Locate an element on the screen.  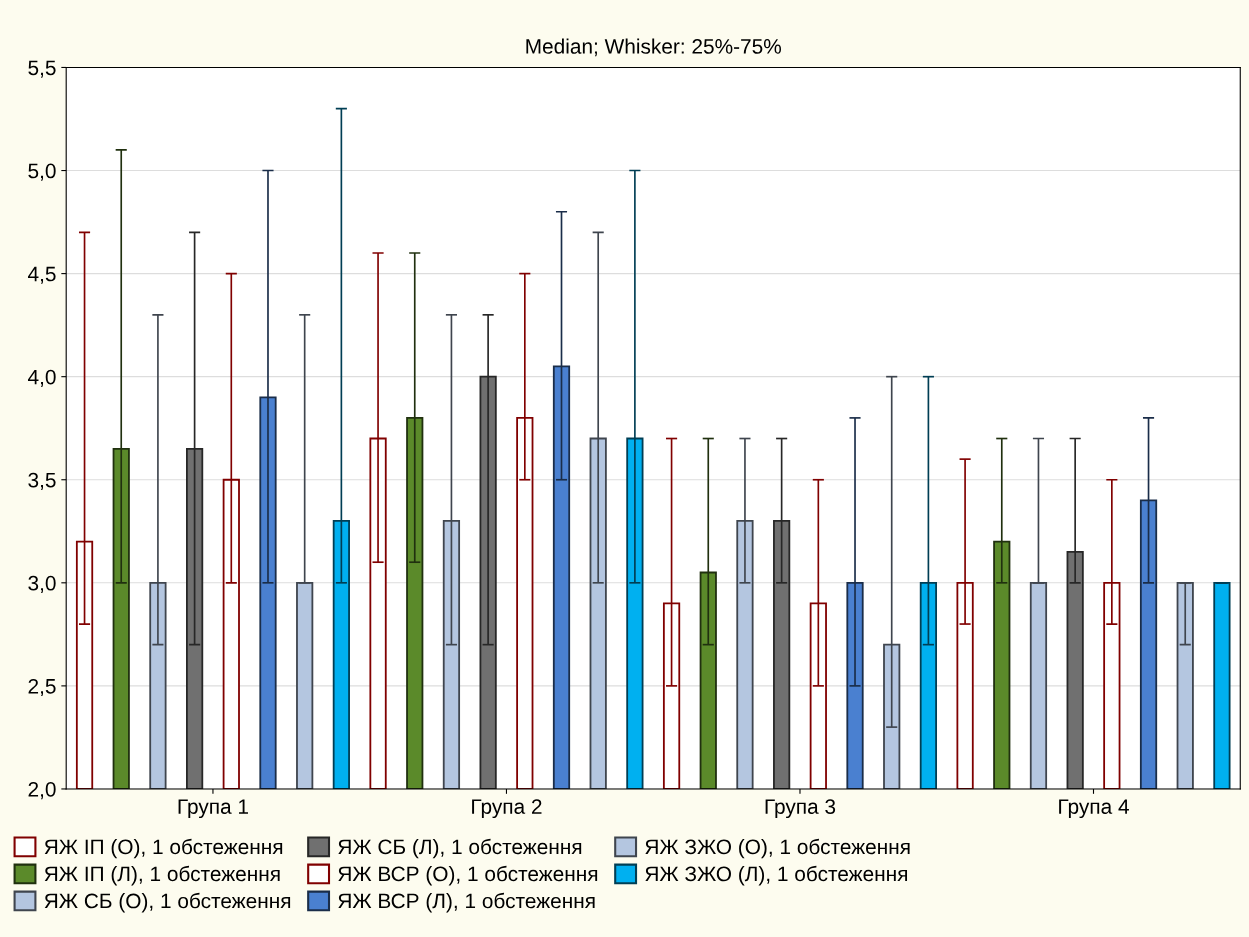
y-tick-label: 3,0 is located at coordinates (42, 584).